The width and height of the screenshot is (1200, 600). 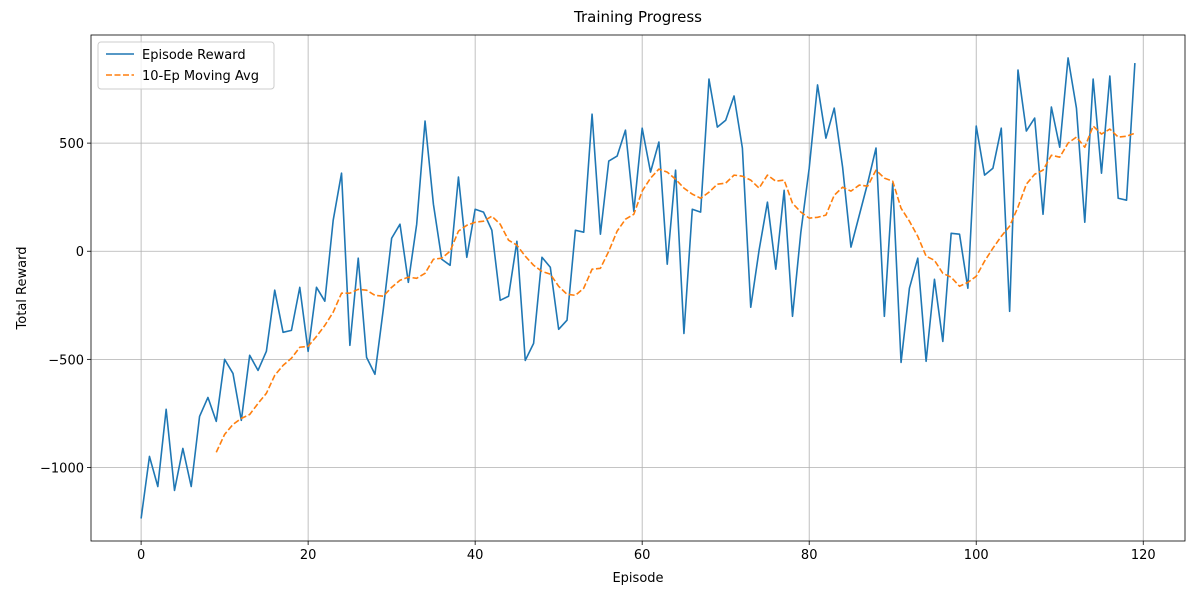 What do you see at coordinates (71, 144) in the screenshot?
I see `y-tick-label: 500` at bounding box center [71, 144].